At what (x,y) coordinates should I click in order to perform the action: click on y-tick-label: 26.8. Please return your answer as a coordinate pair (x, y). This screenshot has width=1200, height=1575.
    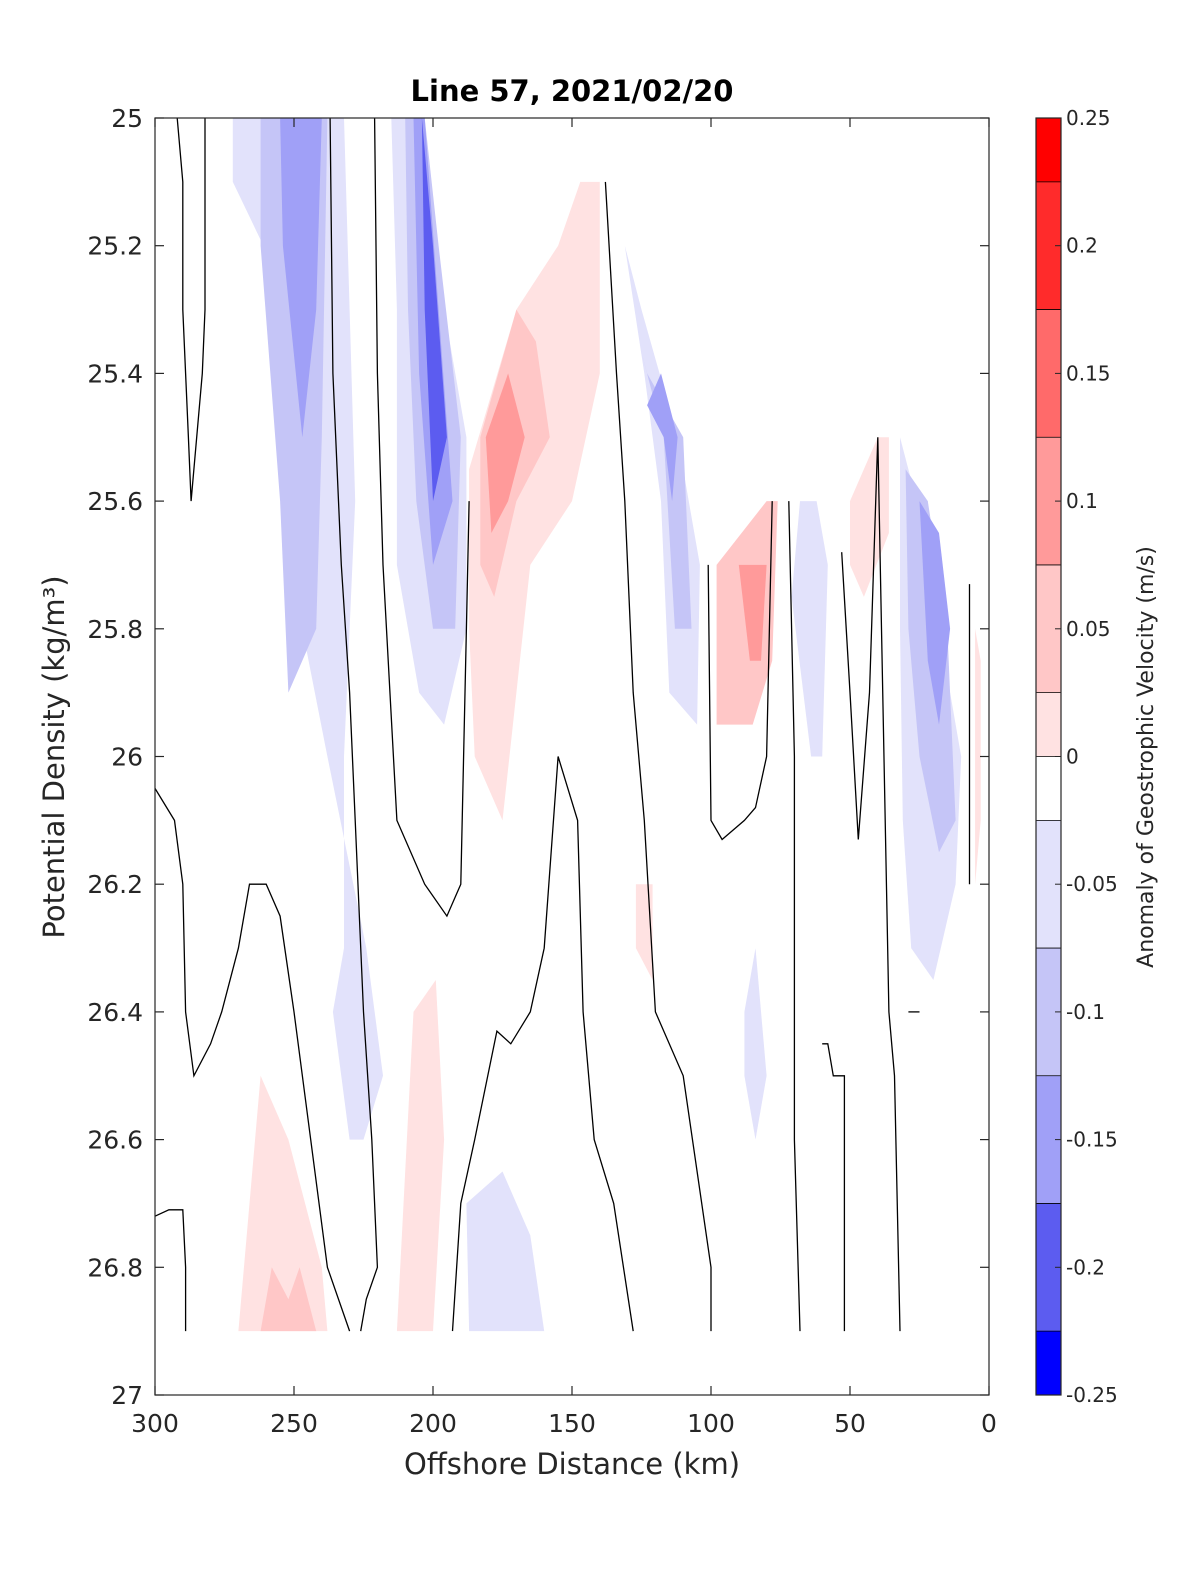
    Looking at the image, I should click on (115, 1267).